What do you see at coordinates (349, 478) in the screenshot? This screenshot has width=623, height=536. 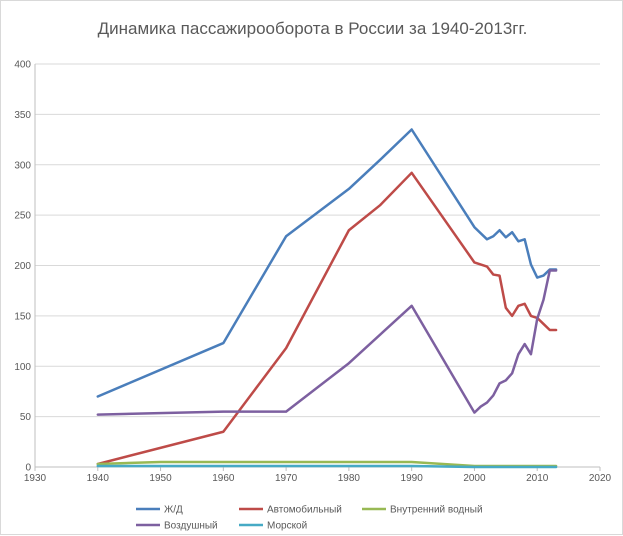 I see `x-tick-label: 1980` at bounding box center [349, 478].